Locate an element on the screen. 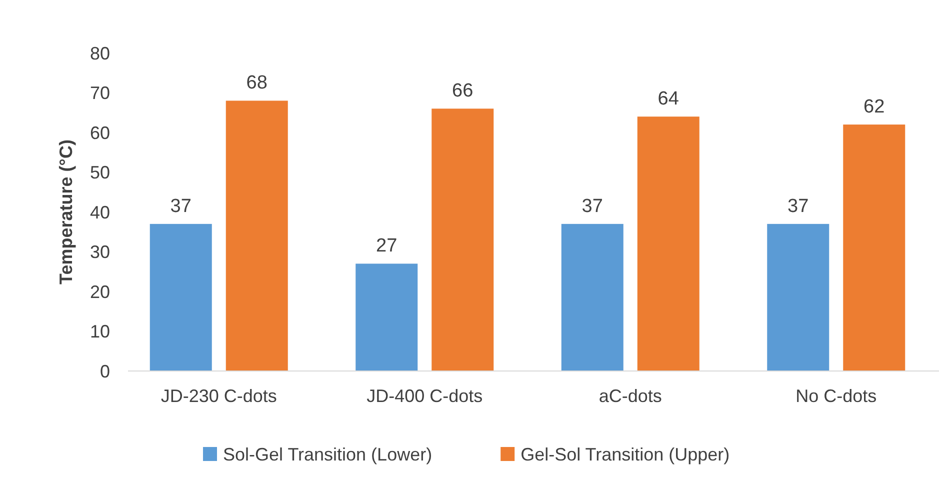 The height and width of the screenshot is (479, 947). legend-label: Gel-Sol Transition (Upper) is located at coordinates (625, 454).